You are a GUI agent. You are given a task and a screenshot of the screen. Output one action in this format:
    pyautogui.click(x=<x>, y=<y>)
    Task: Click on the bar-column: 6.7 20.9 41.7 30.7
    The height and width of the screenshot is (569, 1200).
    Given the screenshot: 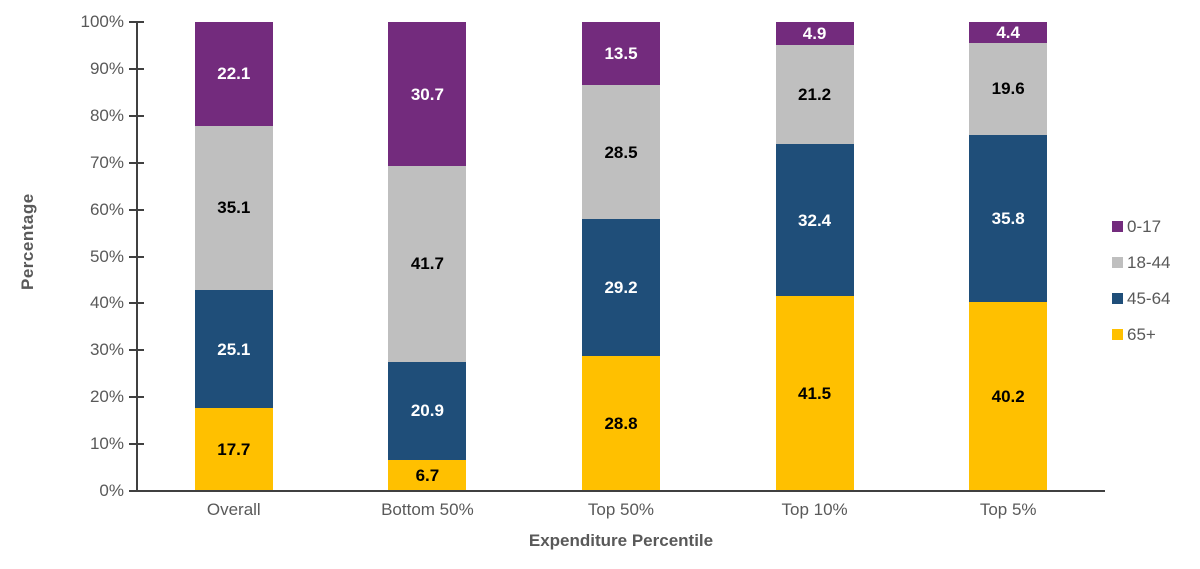 What is the action you would take?
    pyautogui.click(x=428, y=256)
    